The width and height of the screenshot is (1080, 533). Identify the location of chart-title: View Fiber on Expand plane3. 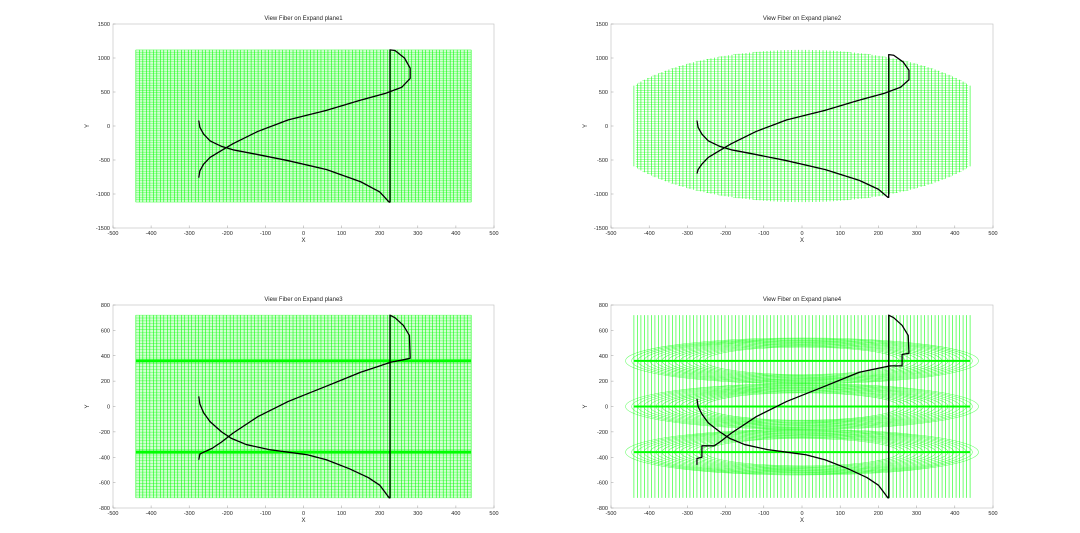
(303, 300).